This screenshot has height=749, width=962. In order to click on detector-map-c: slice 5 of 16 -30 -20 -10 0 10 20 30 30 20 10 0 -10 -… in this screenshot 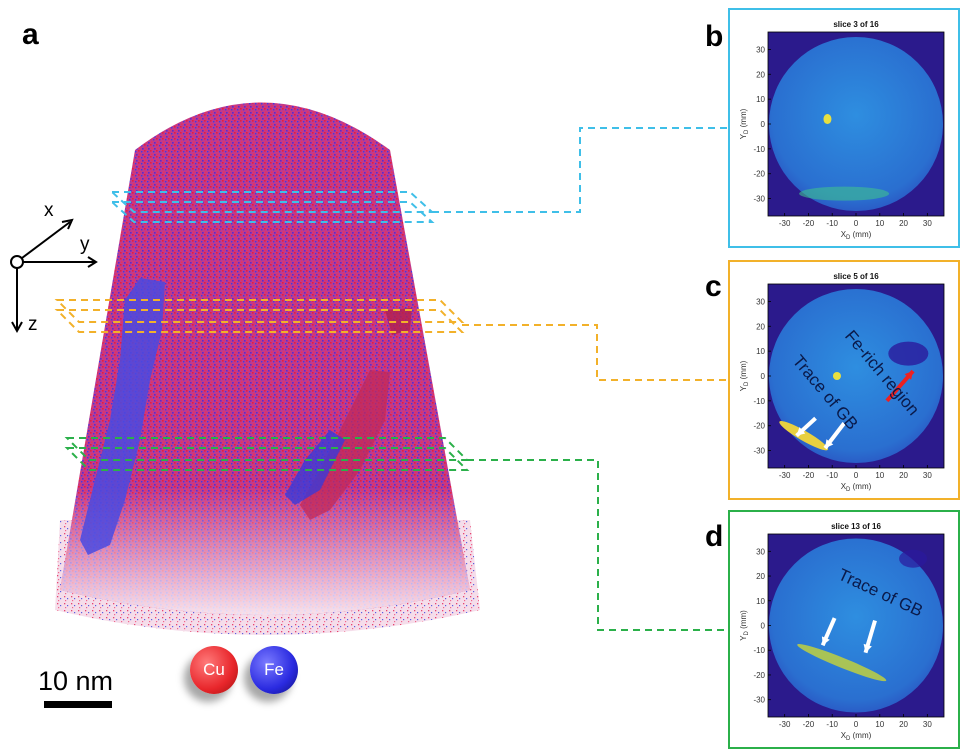, I will do `click(844, 380)`.